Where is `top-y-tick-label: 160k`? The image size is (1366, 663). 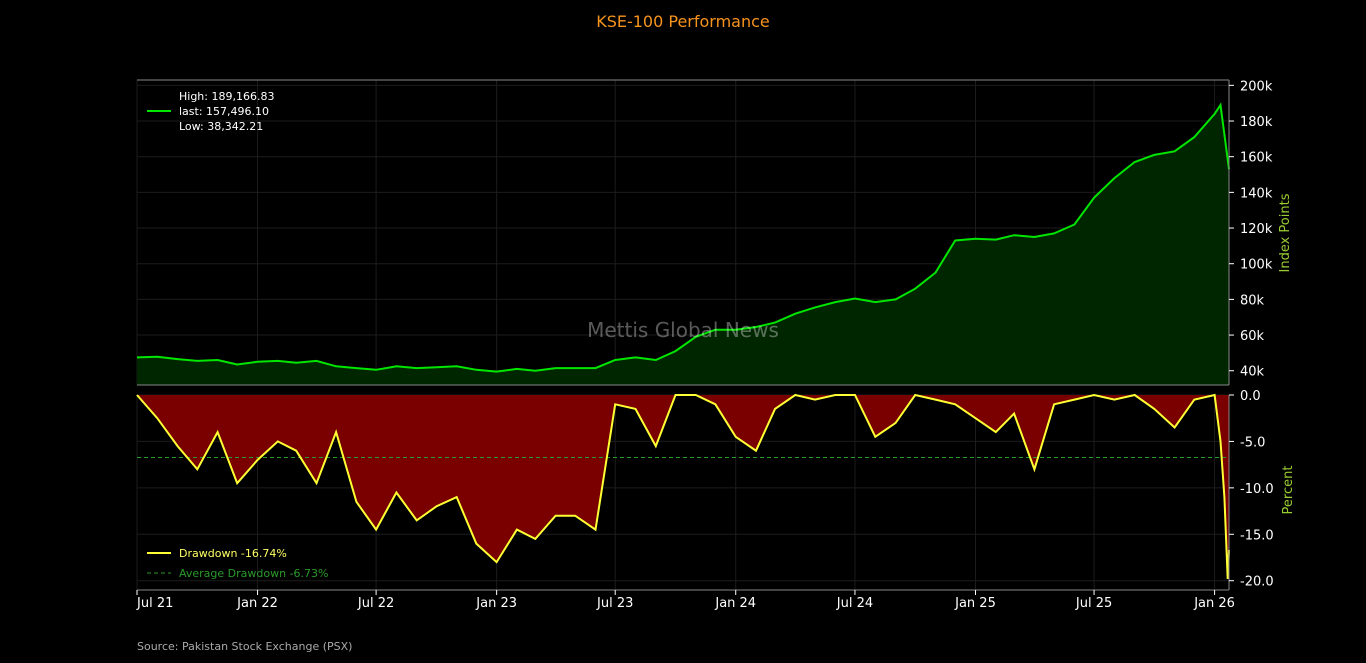 top-y-tick-label: 160k is located at coordinates (1256, 158).